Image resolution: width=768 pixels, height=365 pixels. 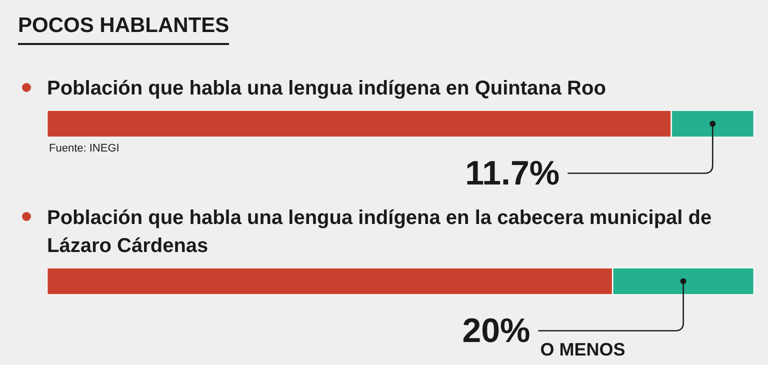 I want to click on data-label: 11.7%, so click(x=512, y=173).